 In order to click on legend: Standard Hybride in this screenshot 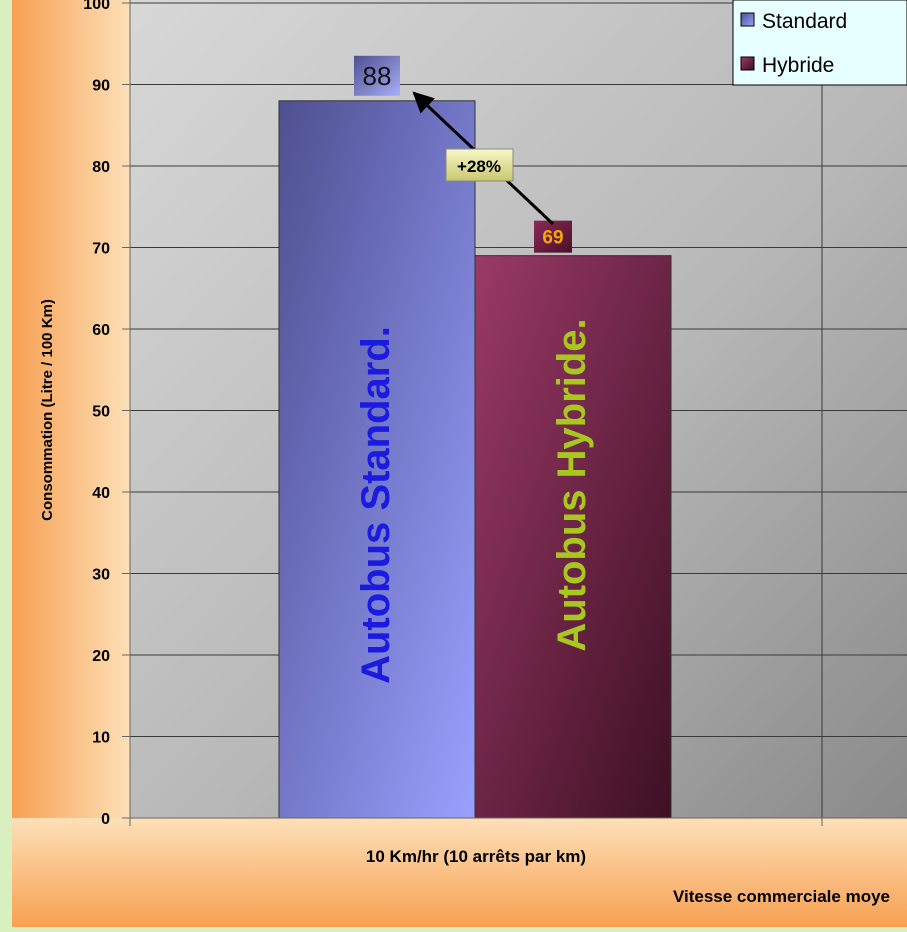, I will do `click(819, 43)`.